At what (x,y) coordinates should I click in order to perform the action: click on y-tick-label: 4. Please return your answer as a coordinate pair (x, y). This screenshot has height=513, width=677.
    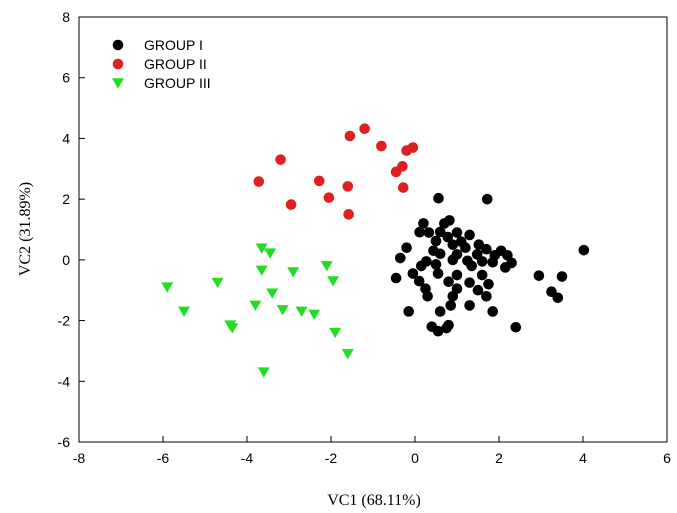
    Looking at the image, I should click on (66, 138).